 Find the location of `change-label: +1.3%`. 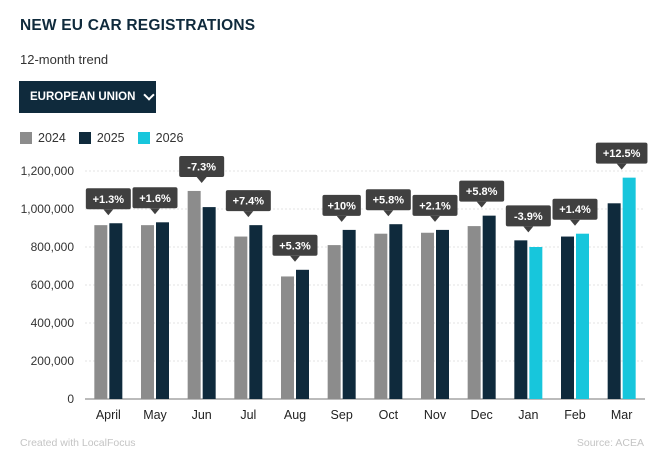

change-label: +1.3% is located at coordinates (109, 200).